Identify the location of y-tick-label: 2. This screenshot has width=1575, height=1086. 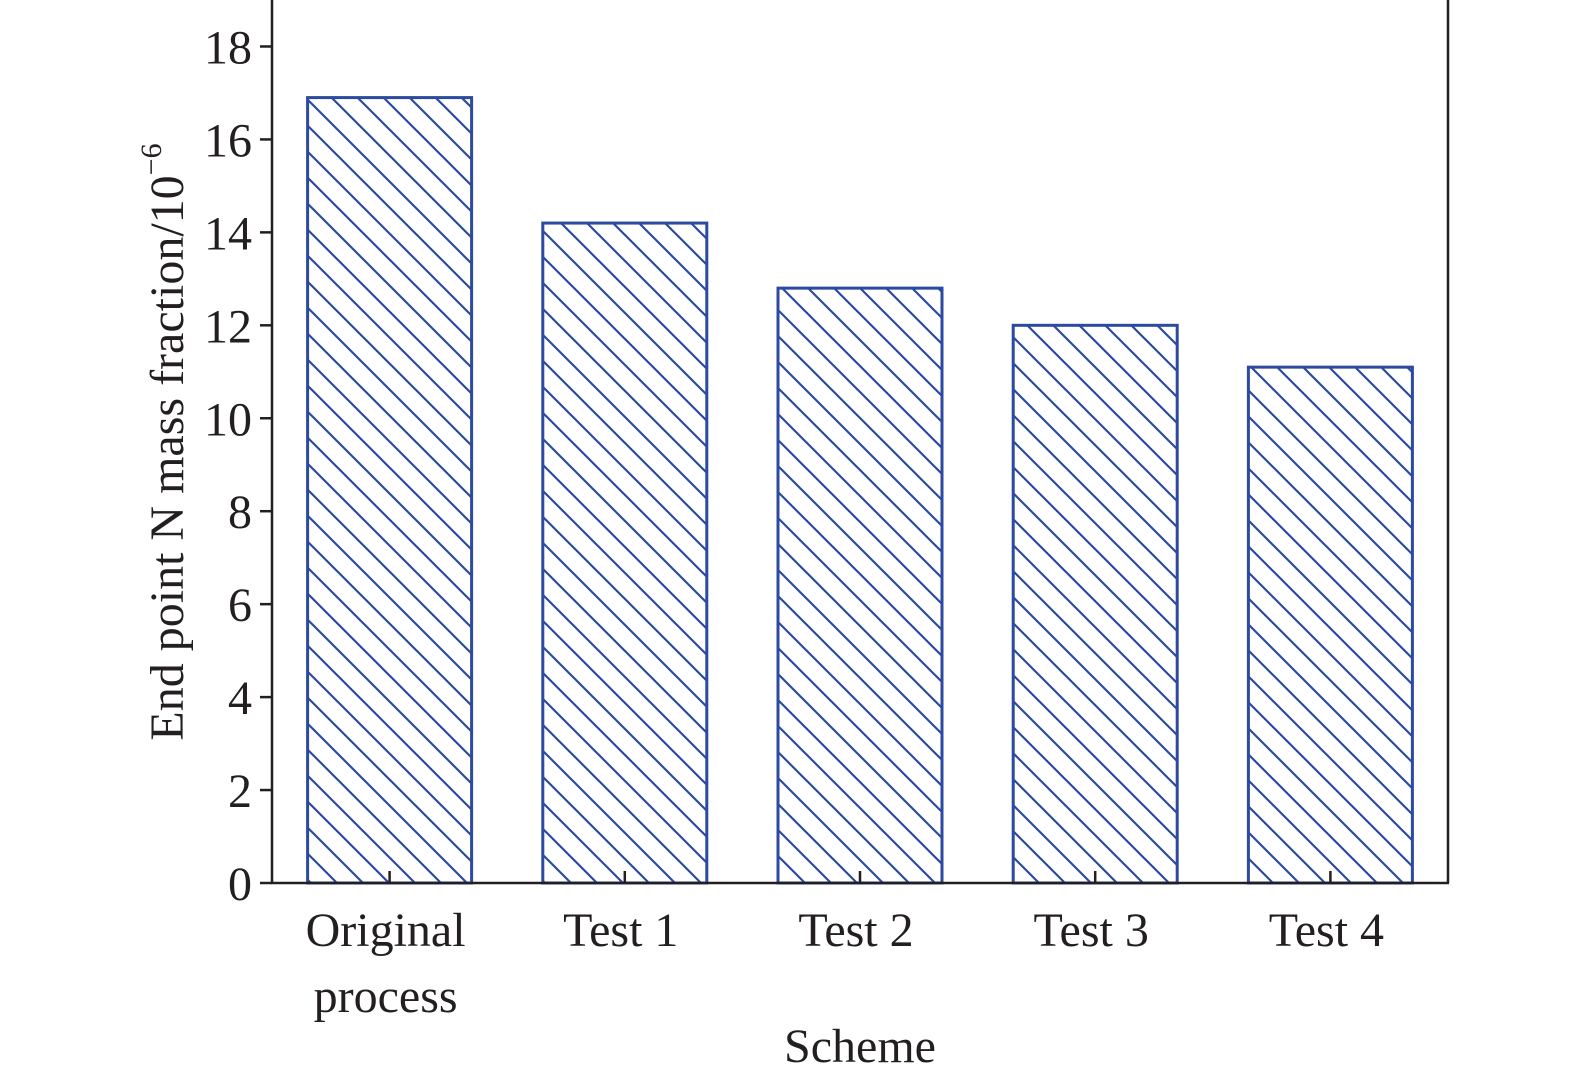
(240, 791).